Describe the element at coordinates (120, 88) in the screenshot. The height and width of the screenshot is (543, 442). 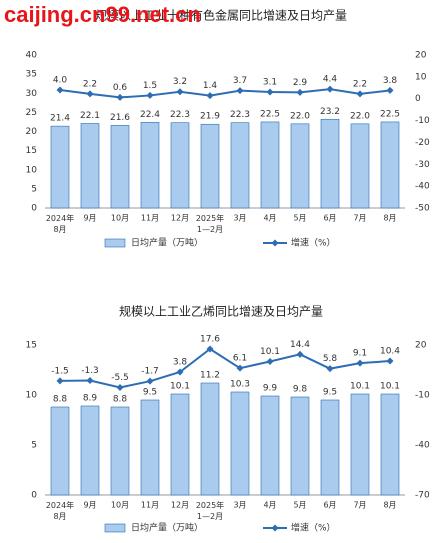
I see `line-value-label: 0.6` at that location.